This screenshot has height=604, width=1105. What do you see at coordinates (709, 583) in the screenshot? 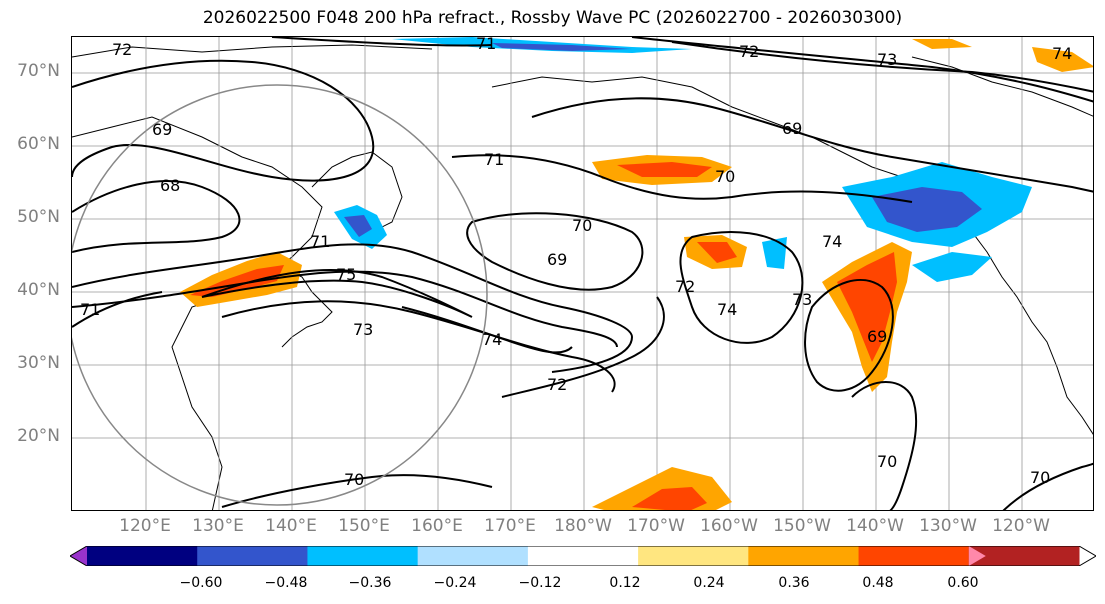
I see `colorbar-tick: 0.24` at bounding box center [709, 583].